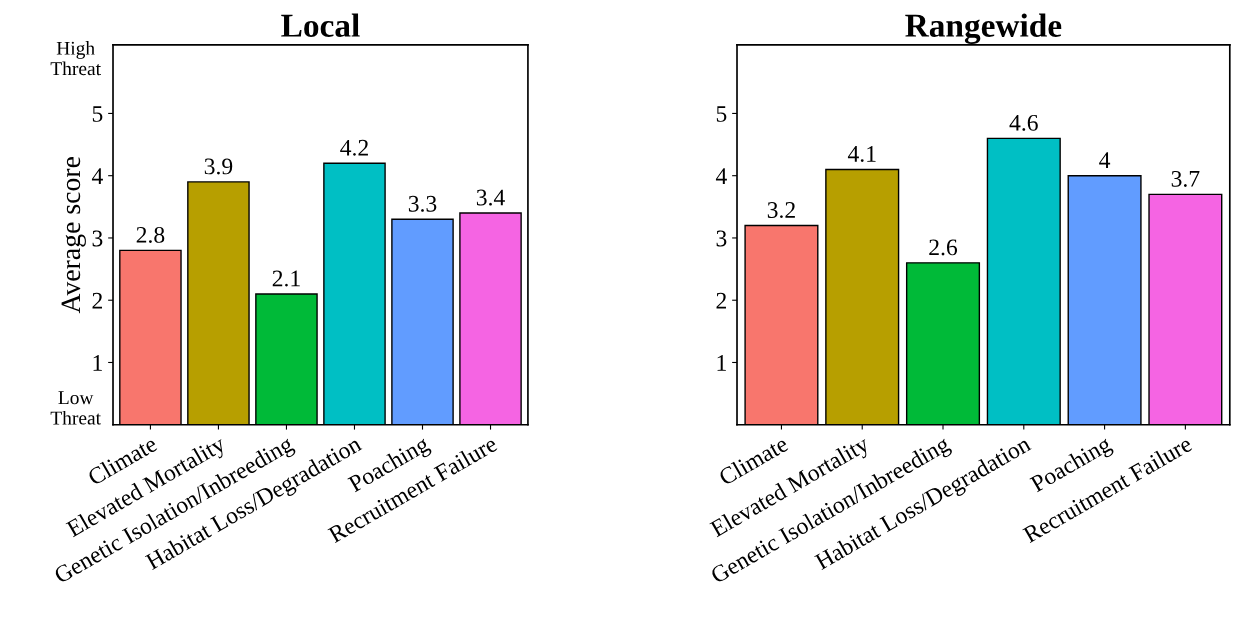 The height and width of the screenshot is (633, 1246). I want to click on text: High Threat, so click(75, 58).